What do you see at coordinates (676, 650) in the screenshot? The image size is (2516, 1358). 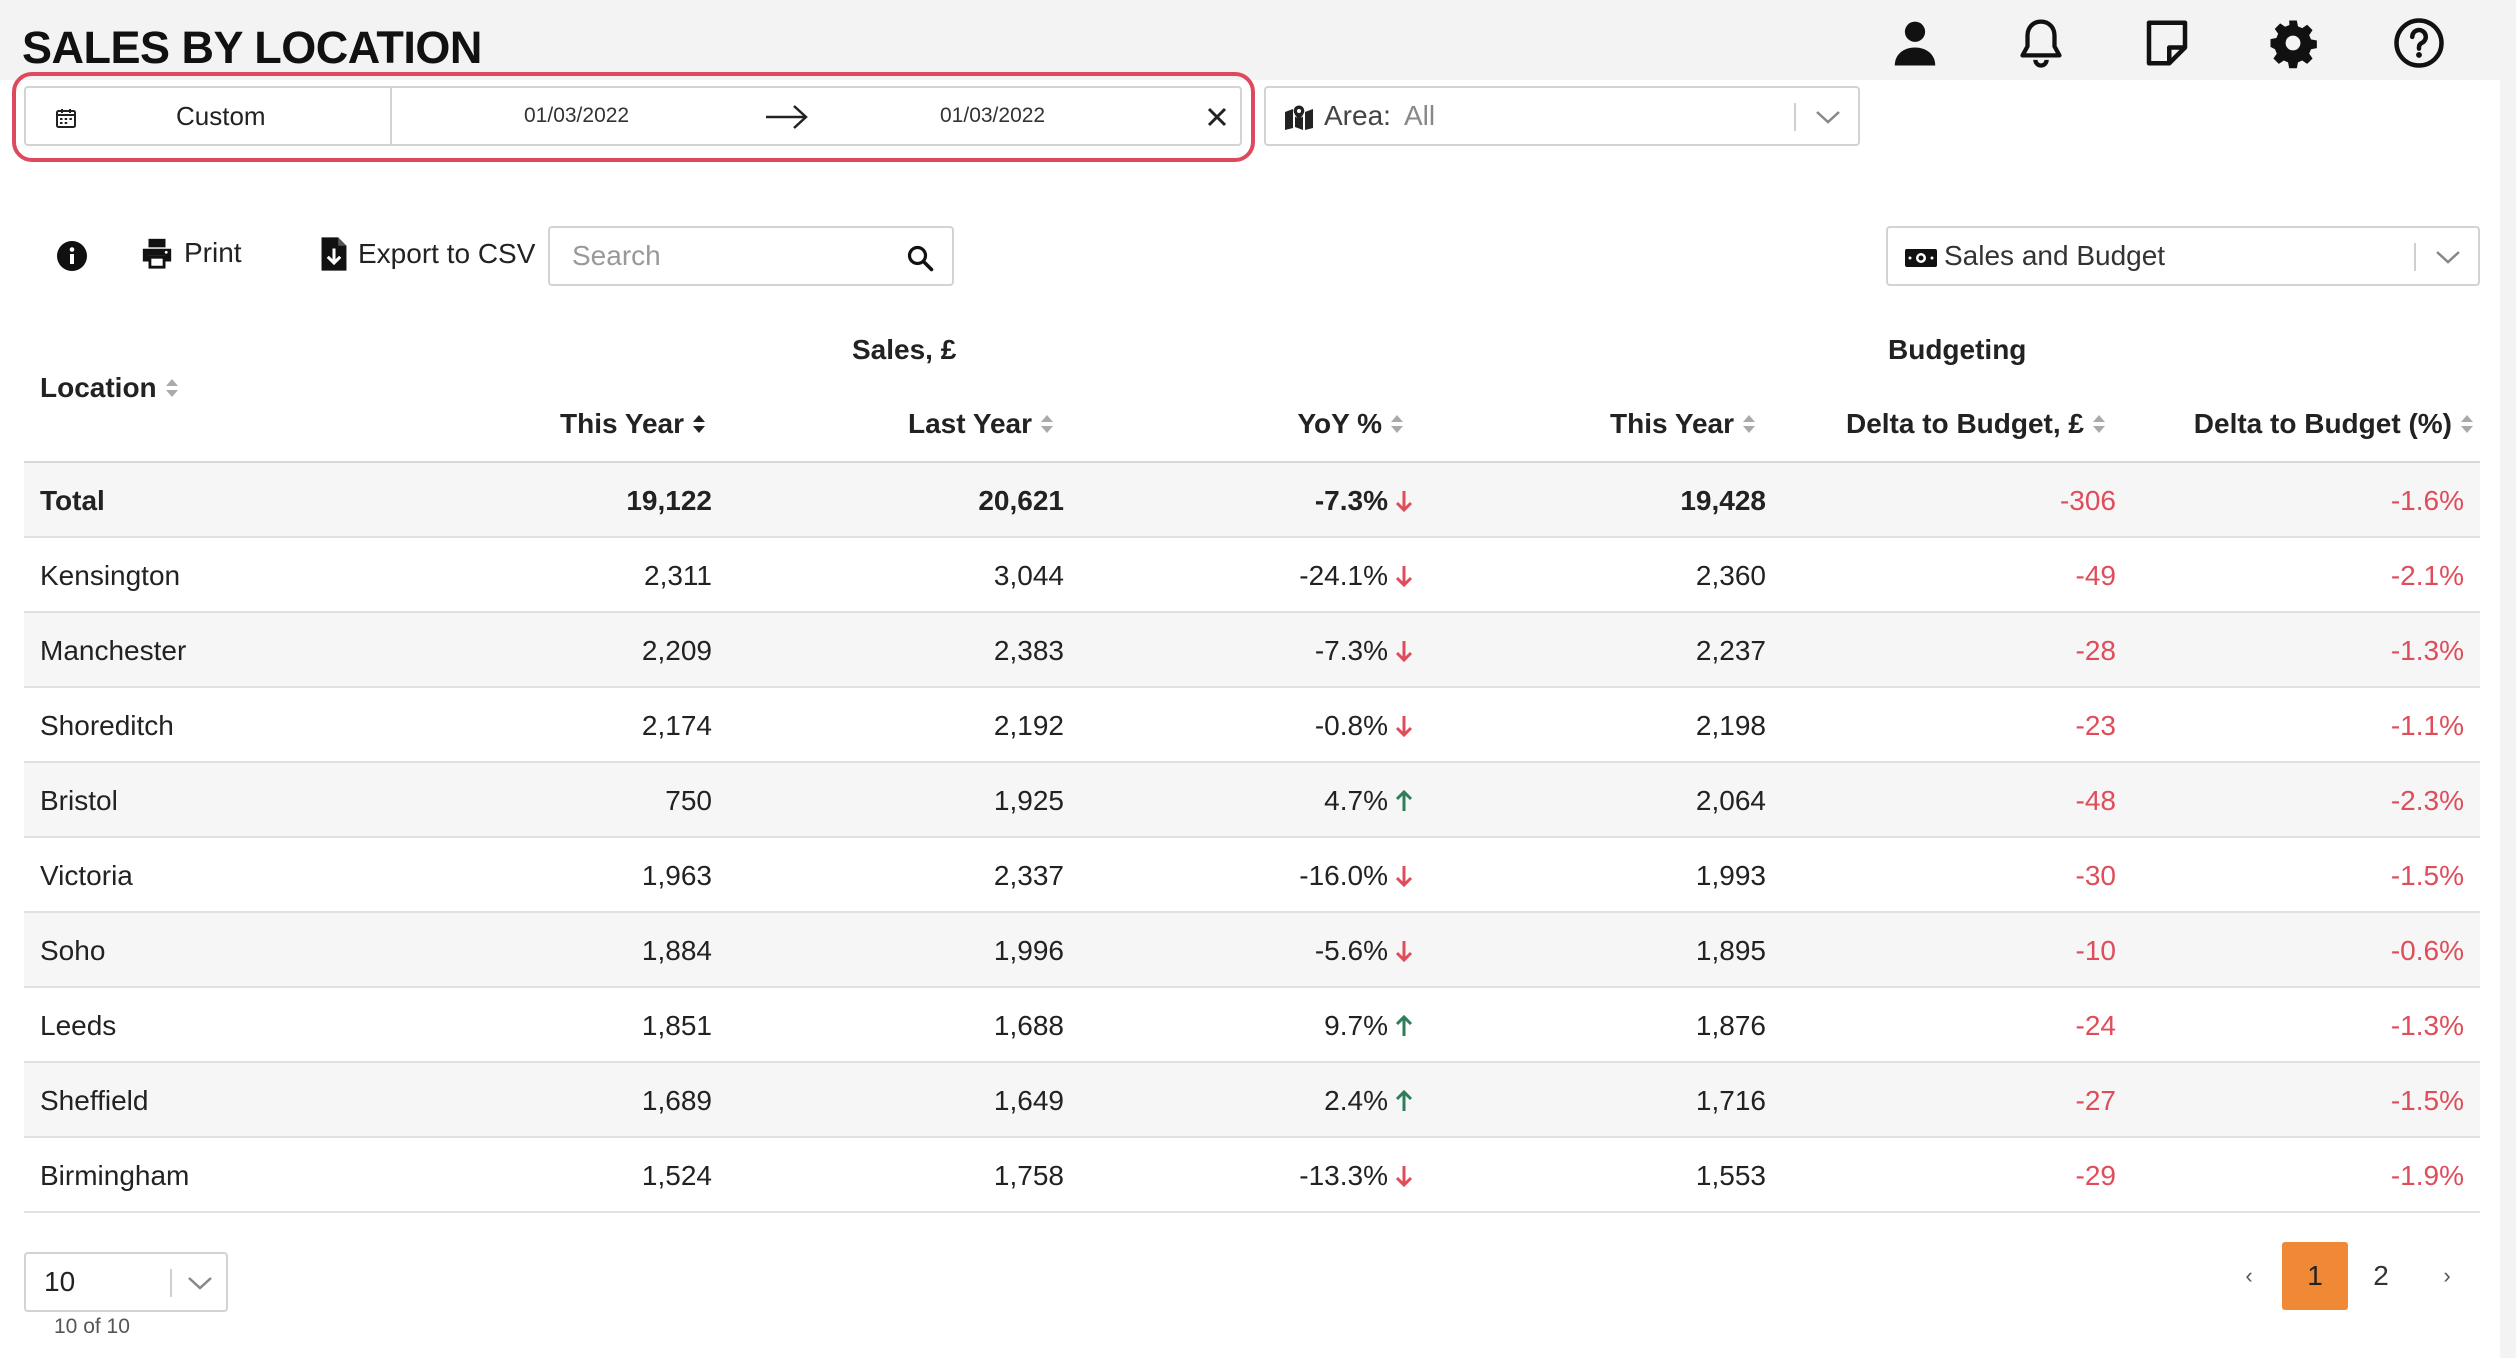 I see `cell-this-year: 2,209` at bounding box center [676, 650].